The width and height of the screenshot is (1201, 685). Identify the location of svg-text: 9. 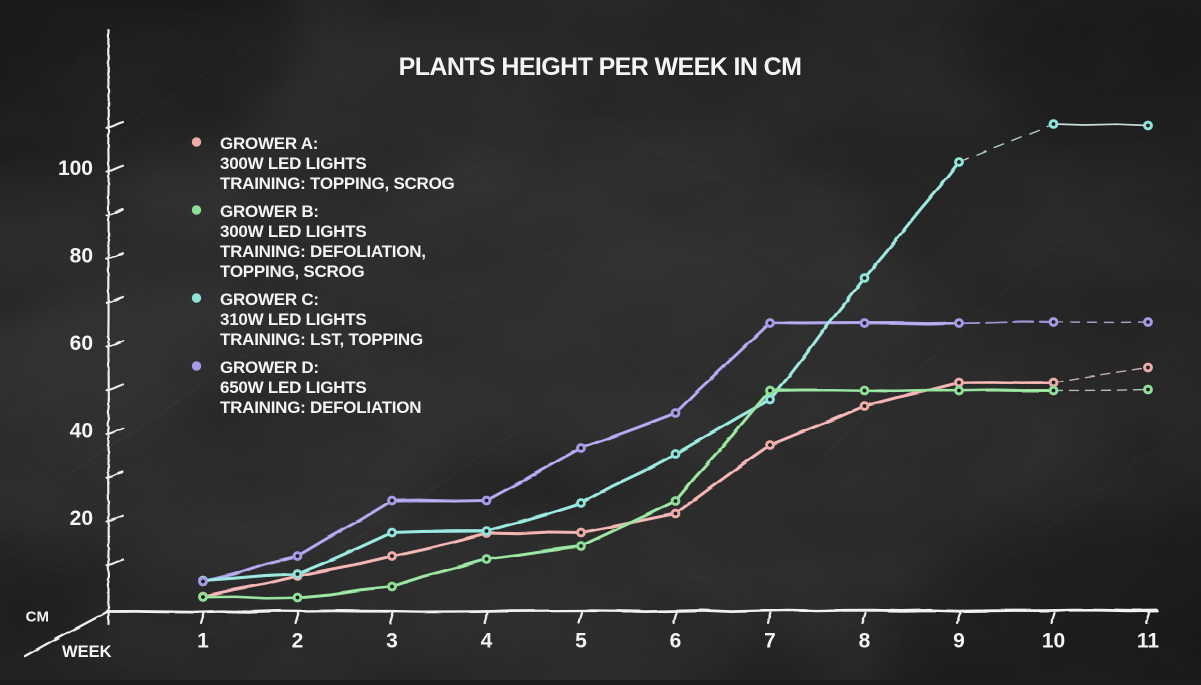
(959, 641).